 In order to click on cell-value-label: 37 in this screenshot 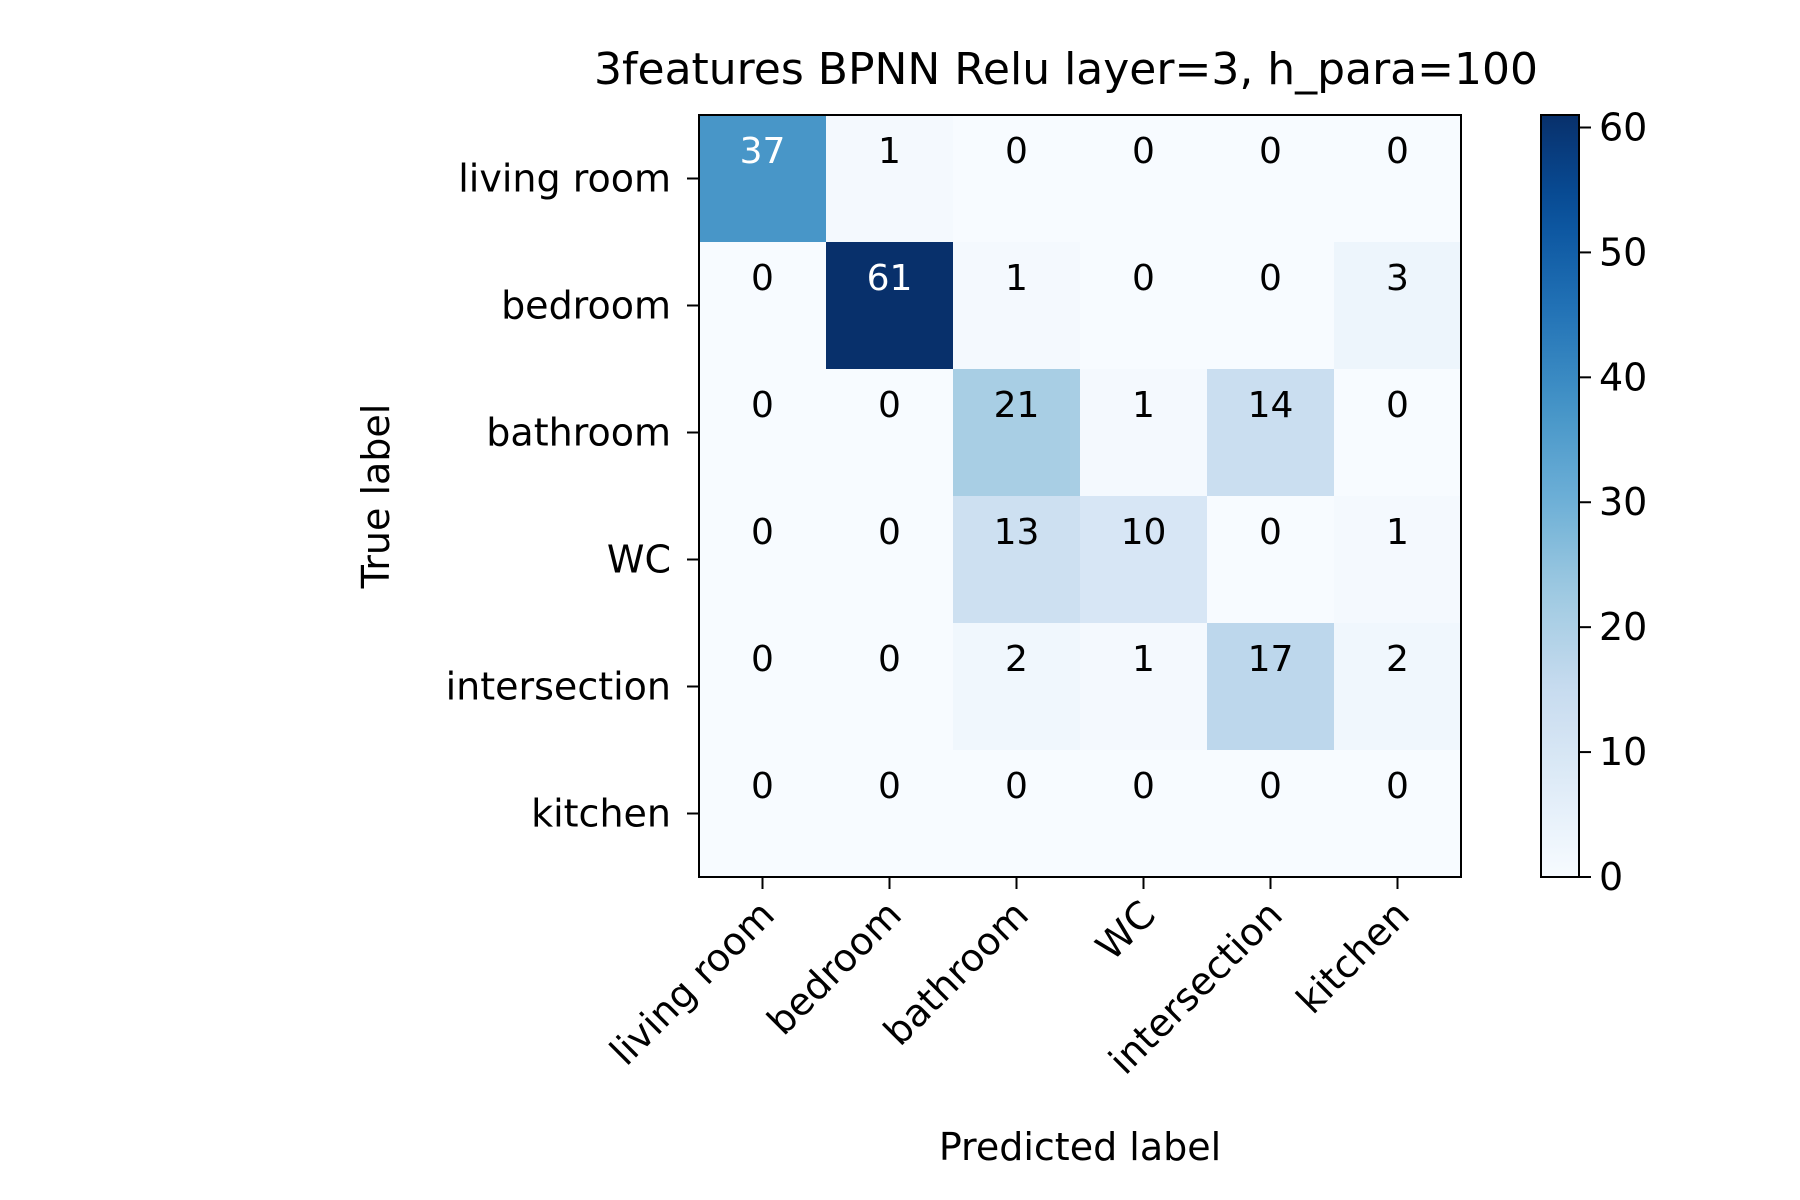, I will do `click(763, 151)`.